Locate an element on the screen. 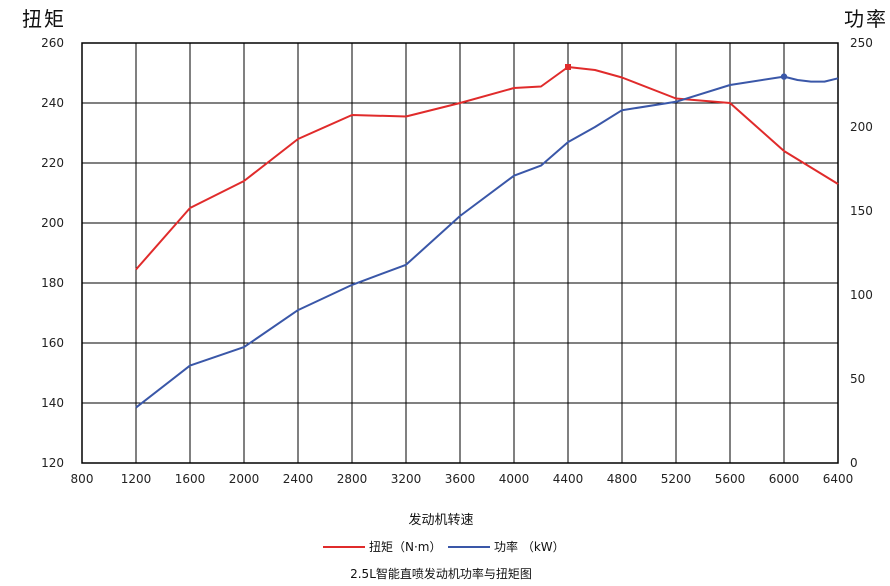 Image resolution: width=890 pixels, height=586 pixels. chart-title: 2.5L智能直喷发动机功率与扭矩图 is located at coordinates (441, 573).